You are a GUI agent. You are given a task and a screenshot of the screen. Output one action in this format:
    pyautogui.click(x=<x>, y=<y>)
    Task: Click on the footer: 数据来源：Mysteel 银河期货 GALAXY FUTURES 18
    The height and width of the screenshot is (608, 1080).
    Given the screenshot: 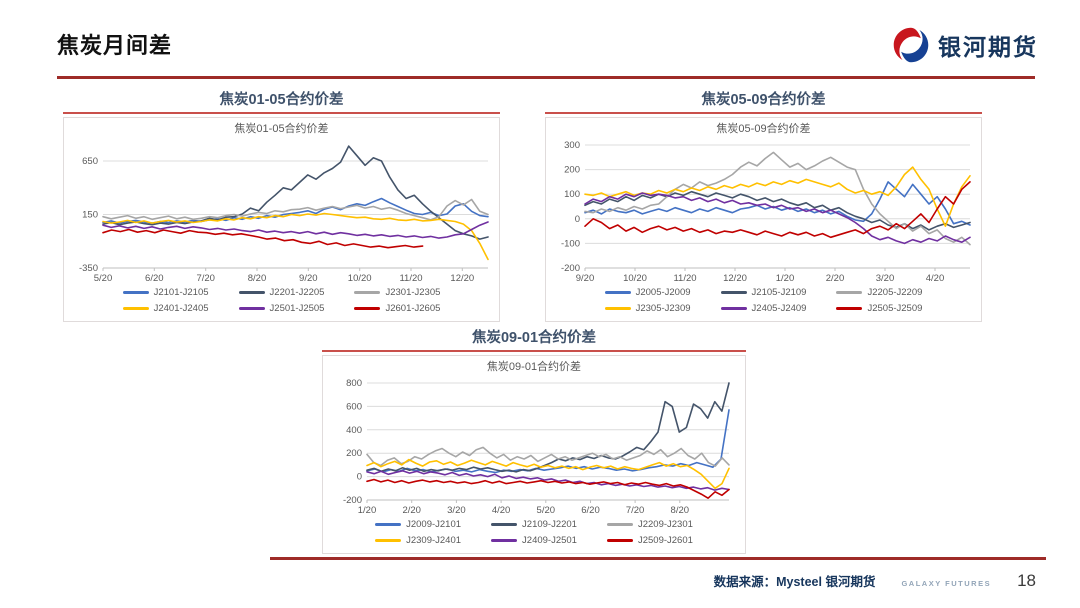 What is the action you would take?
    pyautogui.click(x=875, y=581)
    